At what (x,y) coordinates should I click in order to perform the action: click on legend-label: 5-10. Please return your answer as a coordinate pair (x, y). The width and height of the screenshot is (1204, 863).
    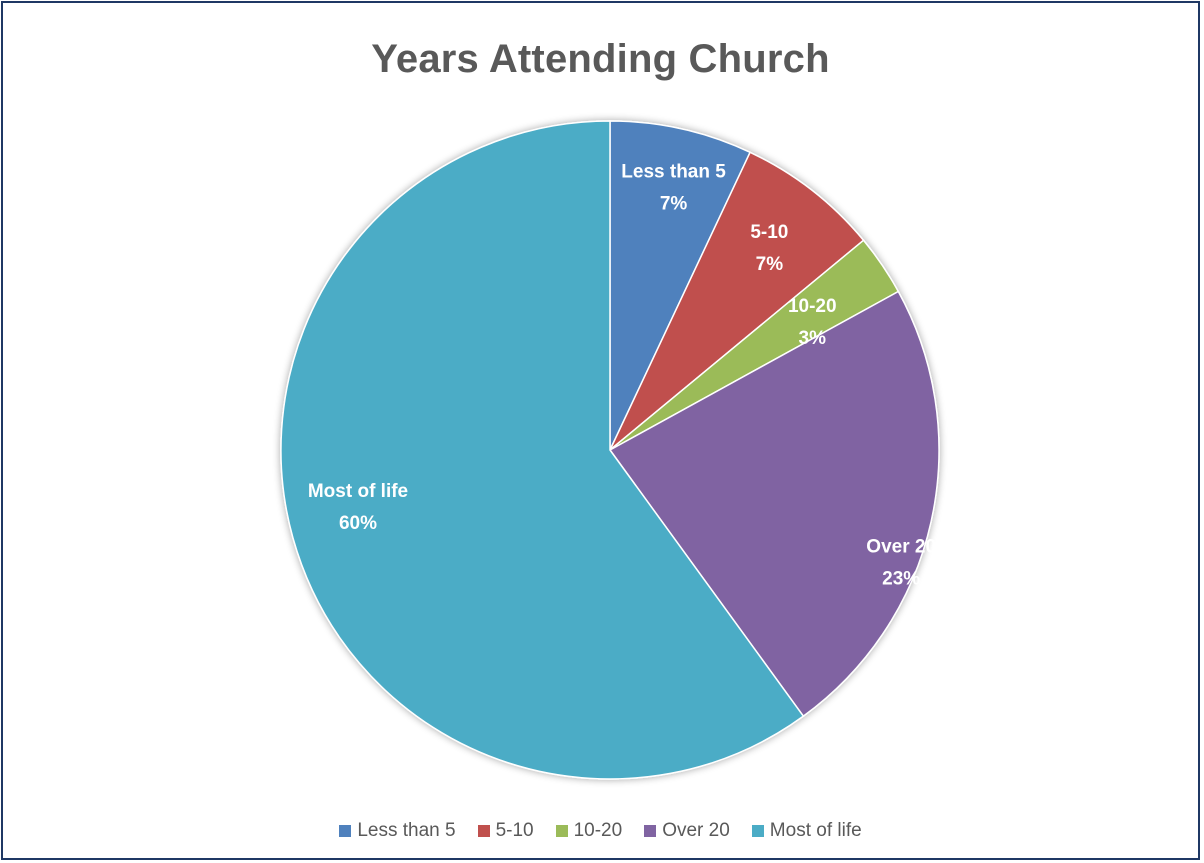
    Looking at the image, I should click on (514, 830).